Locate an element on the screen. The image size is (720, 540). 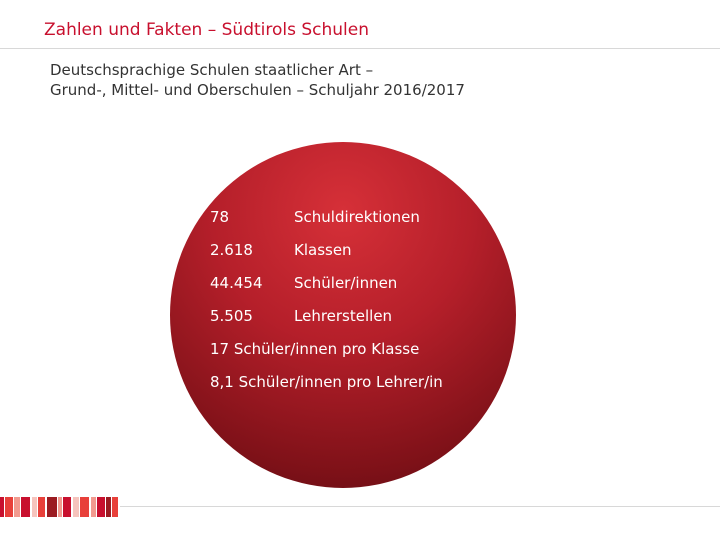
fact-row: 44.454 Schüler/innen is located at coordinates (326, 290).